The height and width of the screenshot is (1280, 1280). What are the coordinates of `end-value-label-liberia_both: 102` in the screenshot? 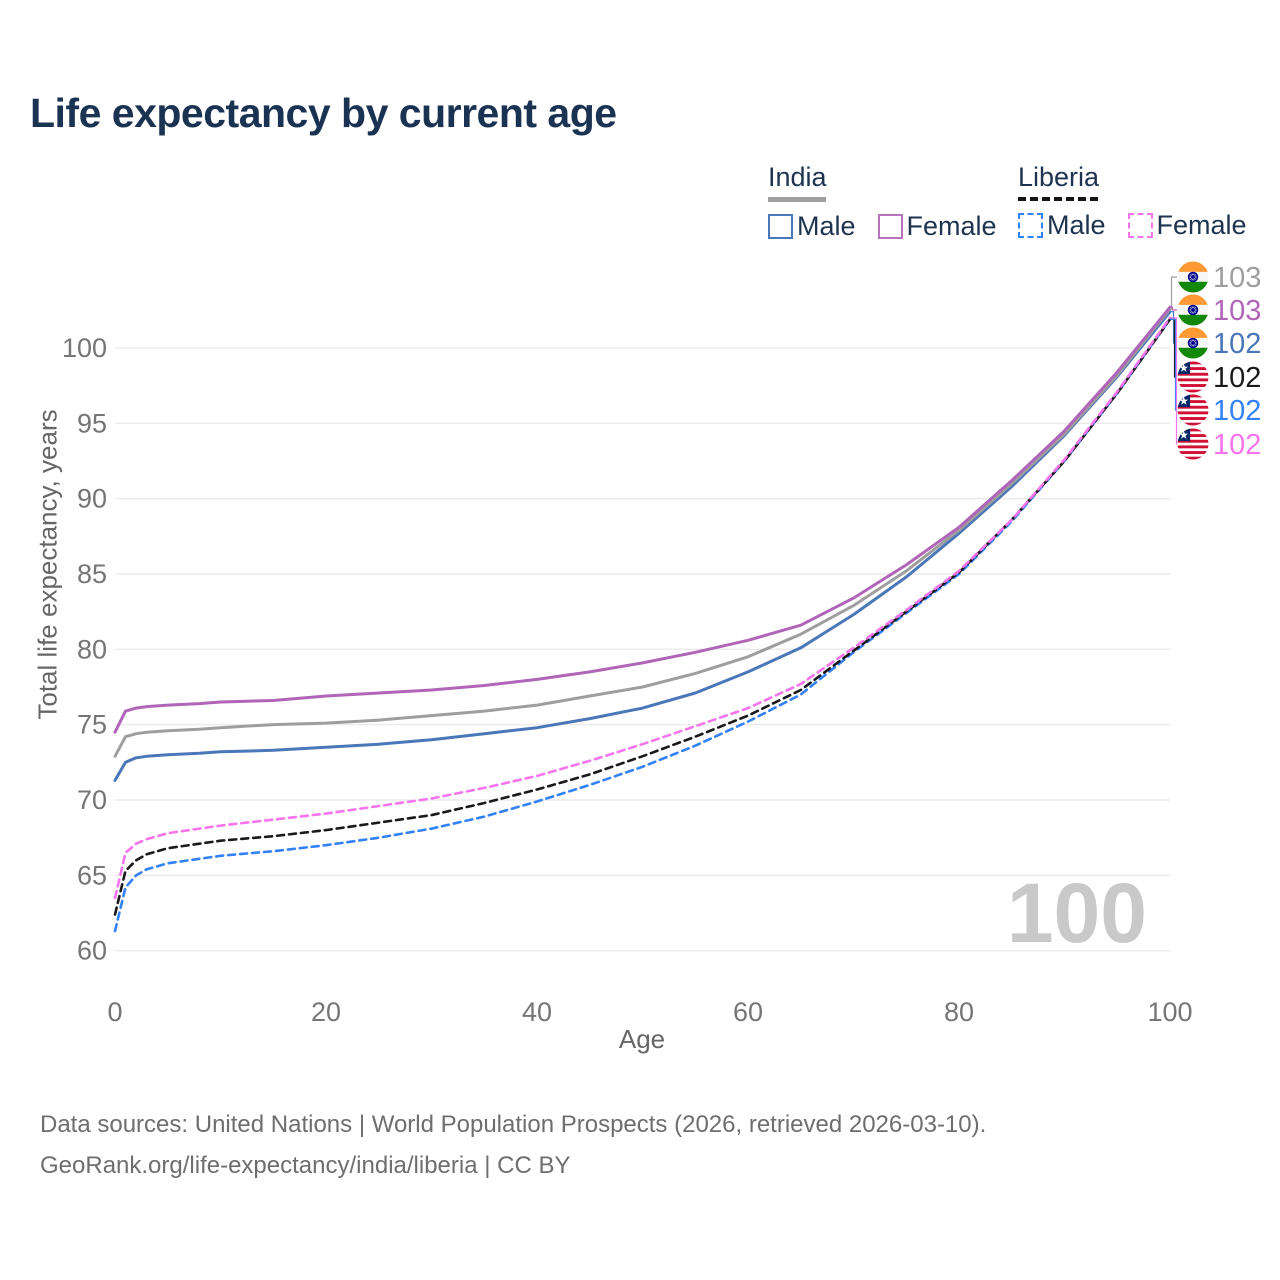 It's located at (1237, 378).